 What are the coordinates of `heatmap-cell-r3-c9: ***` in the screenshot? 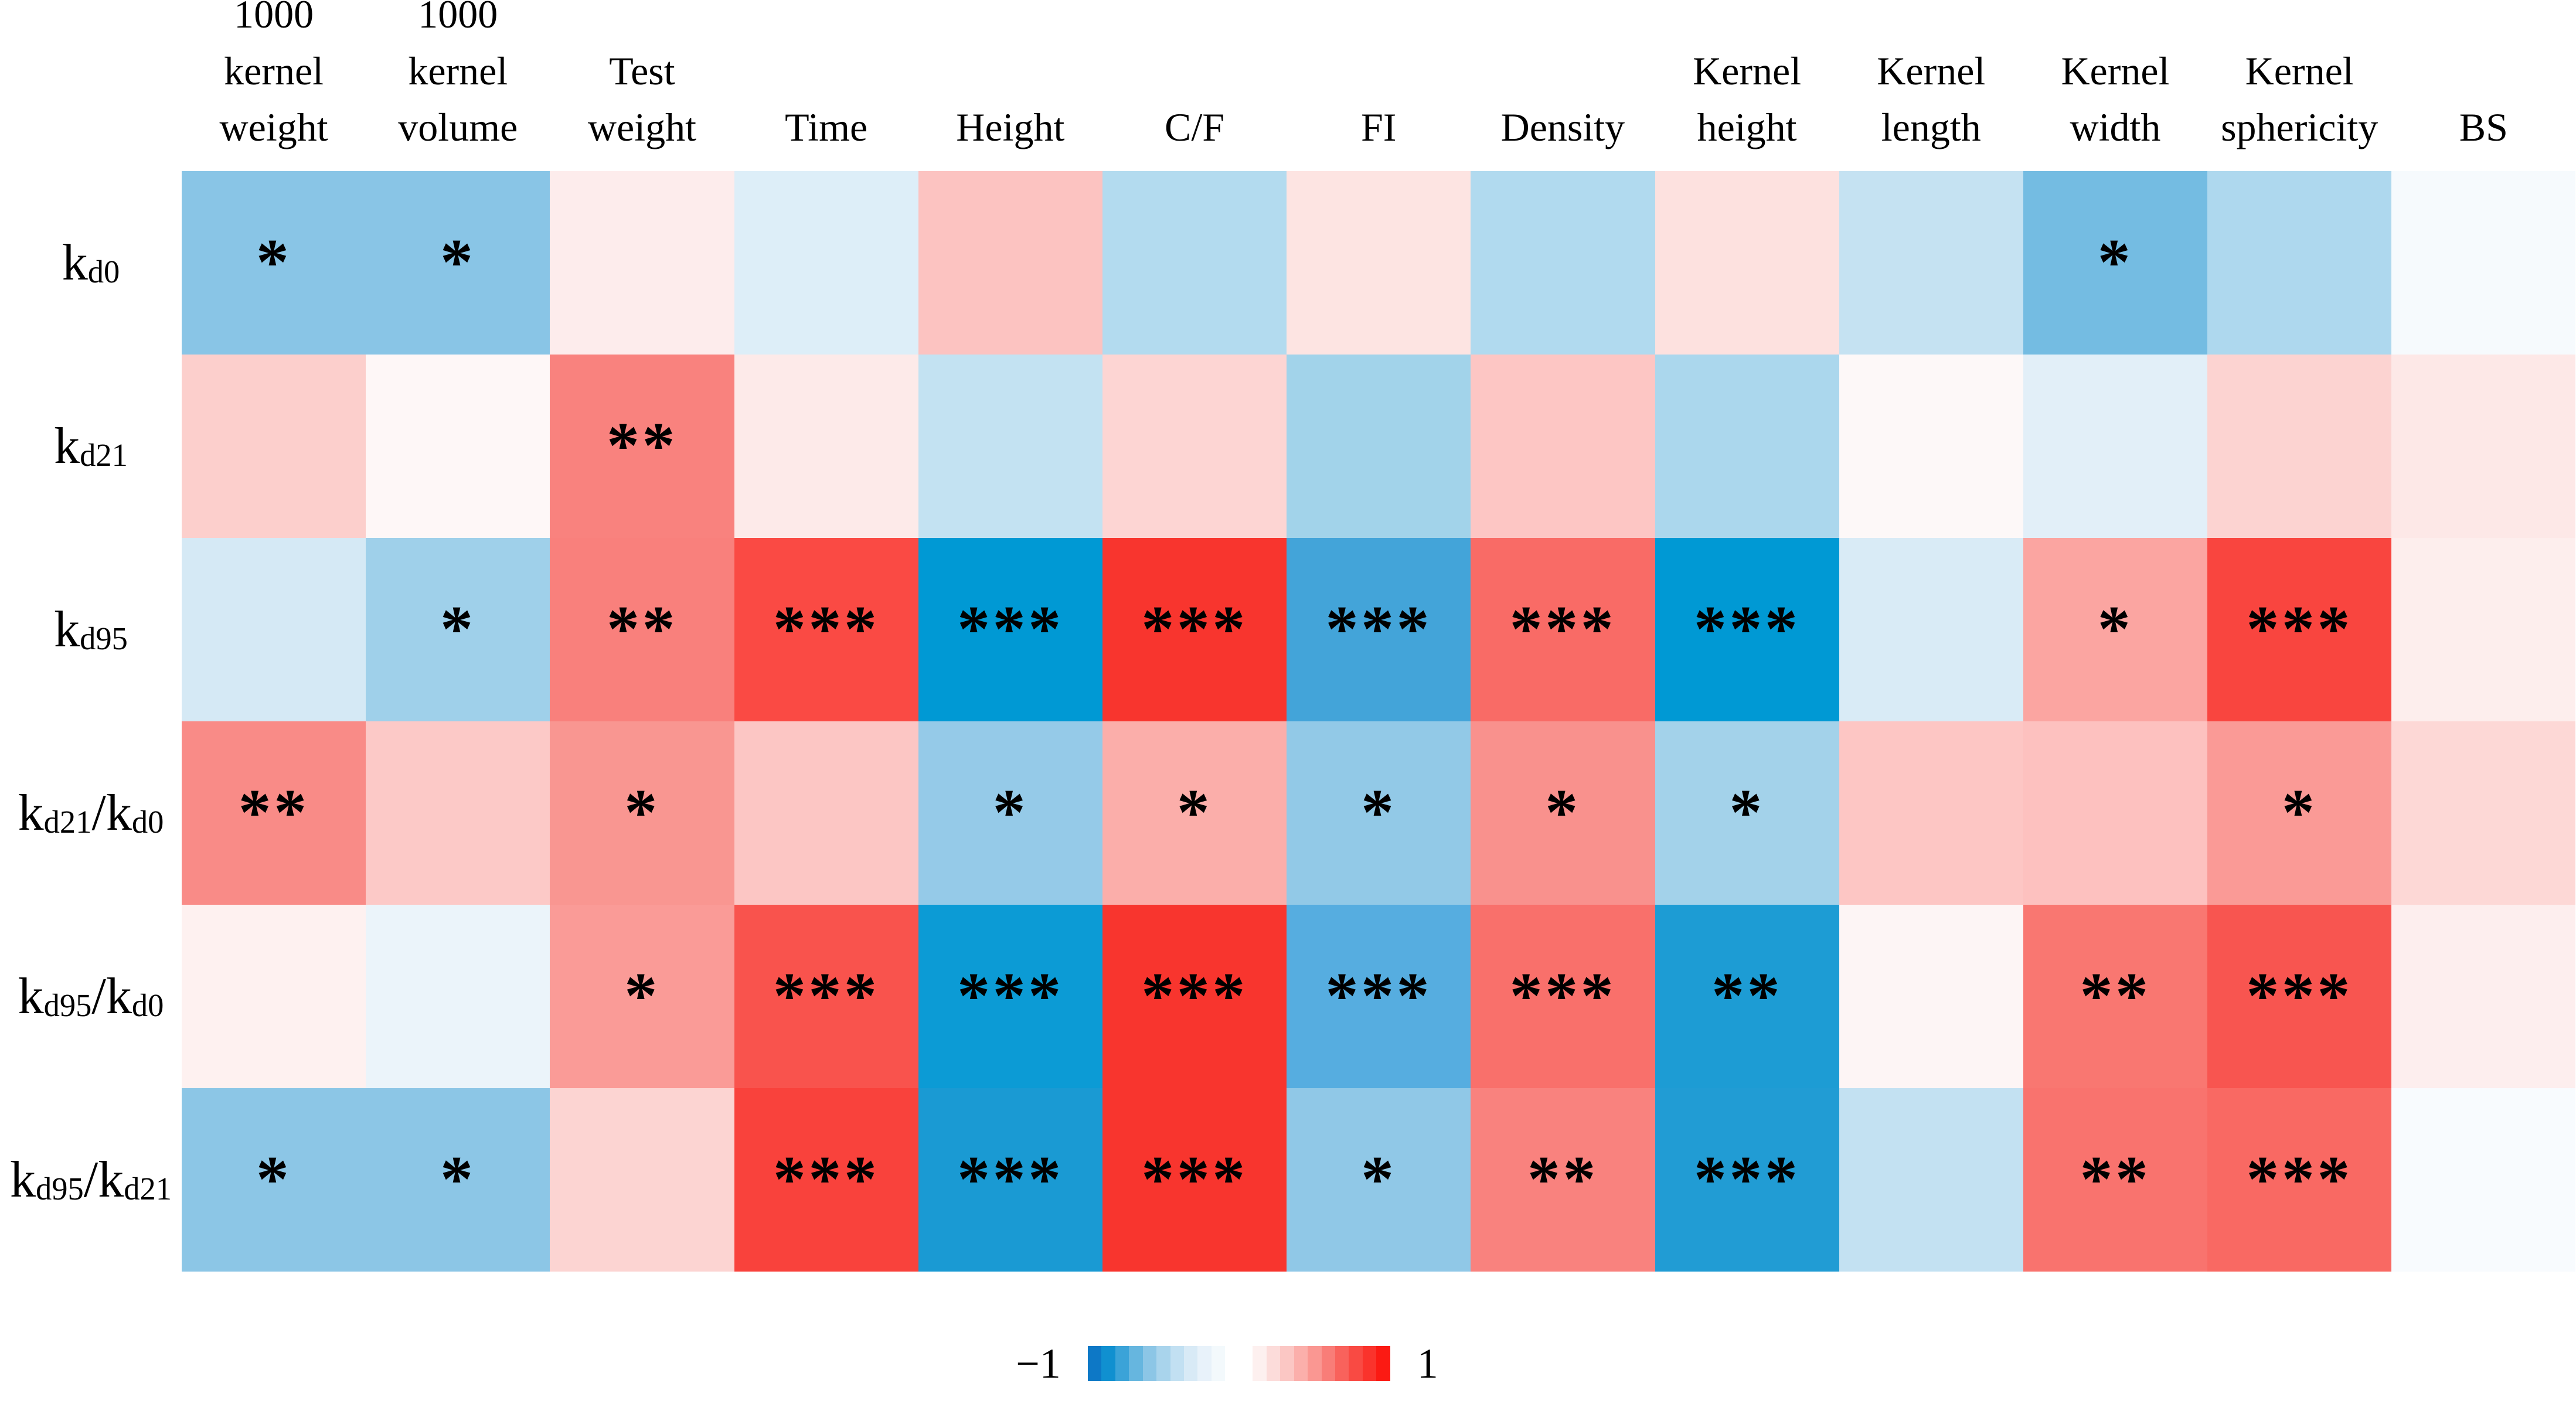 It's located at (1747, 629).